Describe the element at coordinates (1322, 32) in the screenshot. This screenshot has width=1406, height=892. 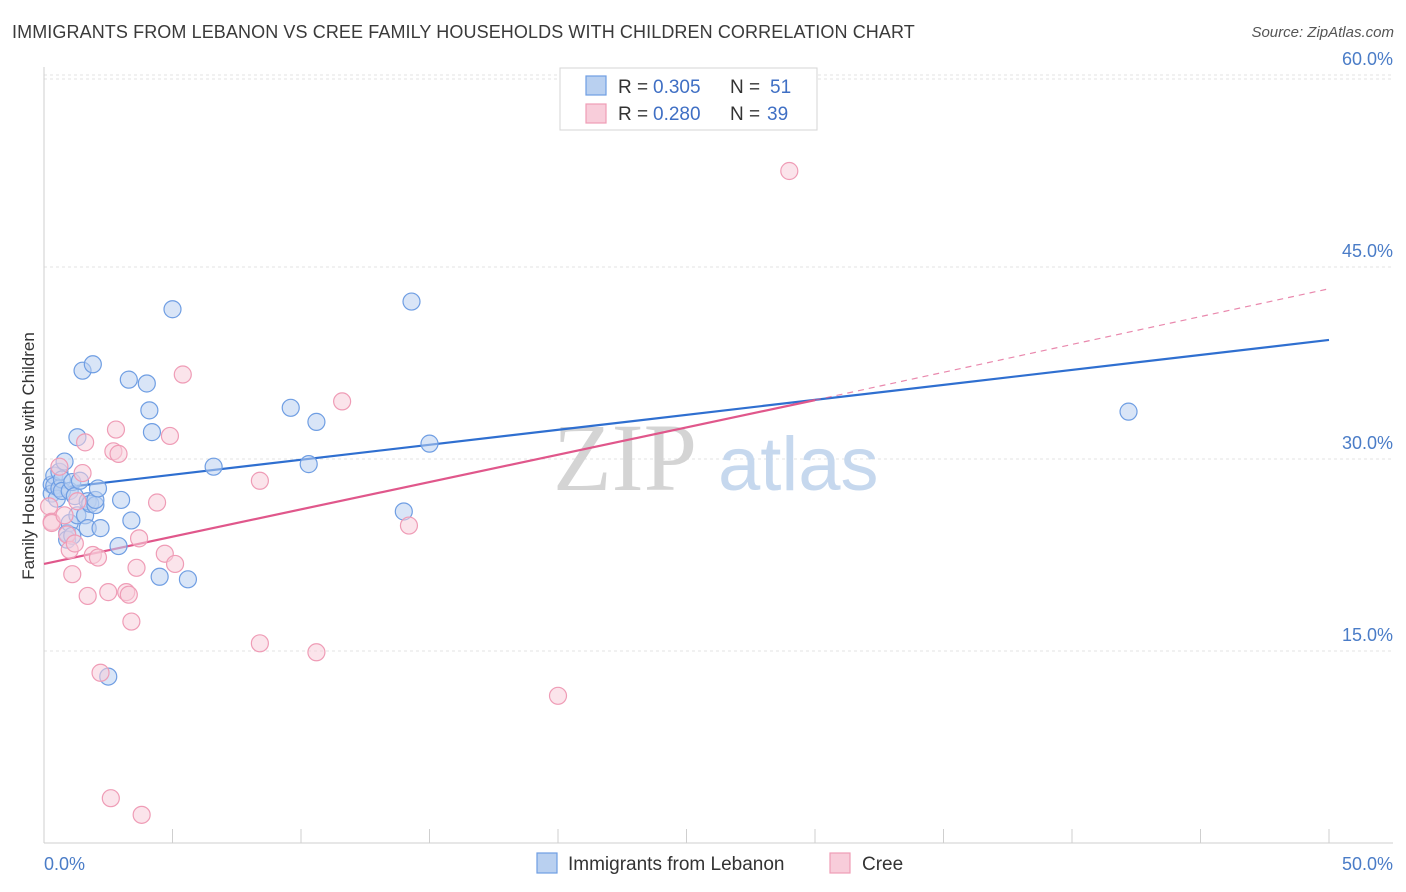
I see `source-label: Source: ZipAtlas.com` at that location.